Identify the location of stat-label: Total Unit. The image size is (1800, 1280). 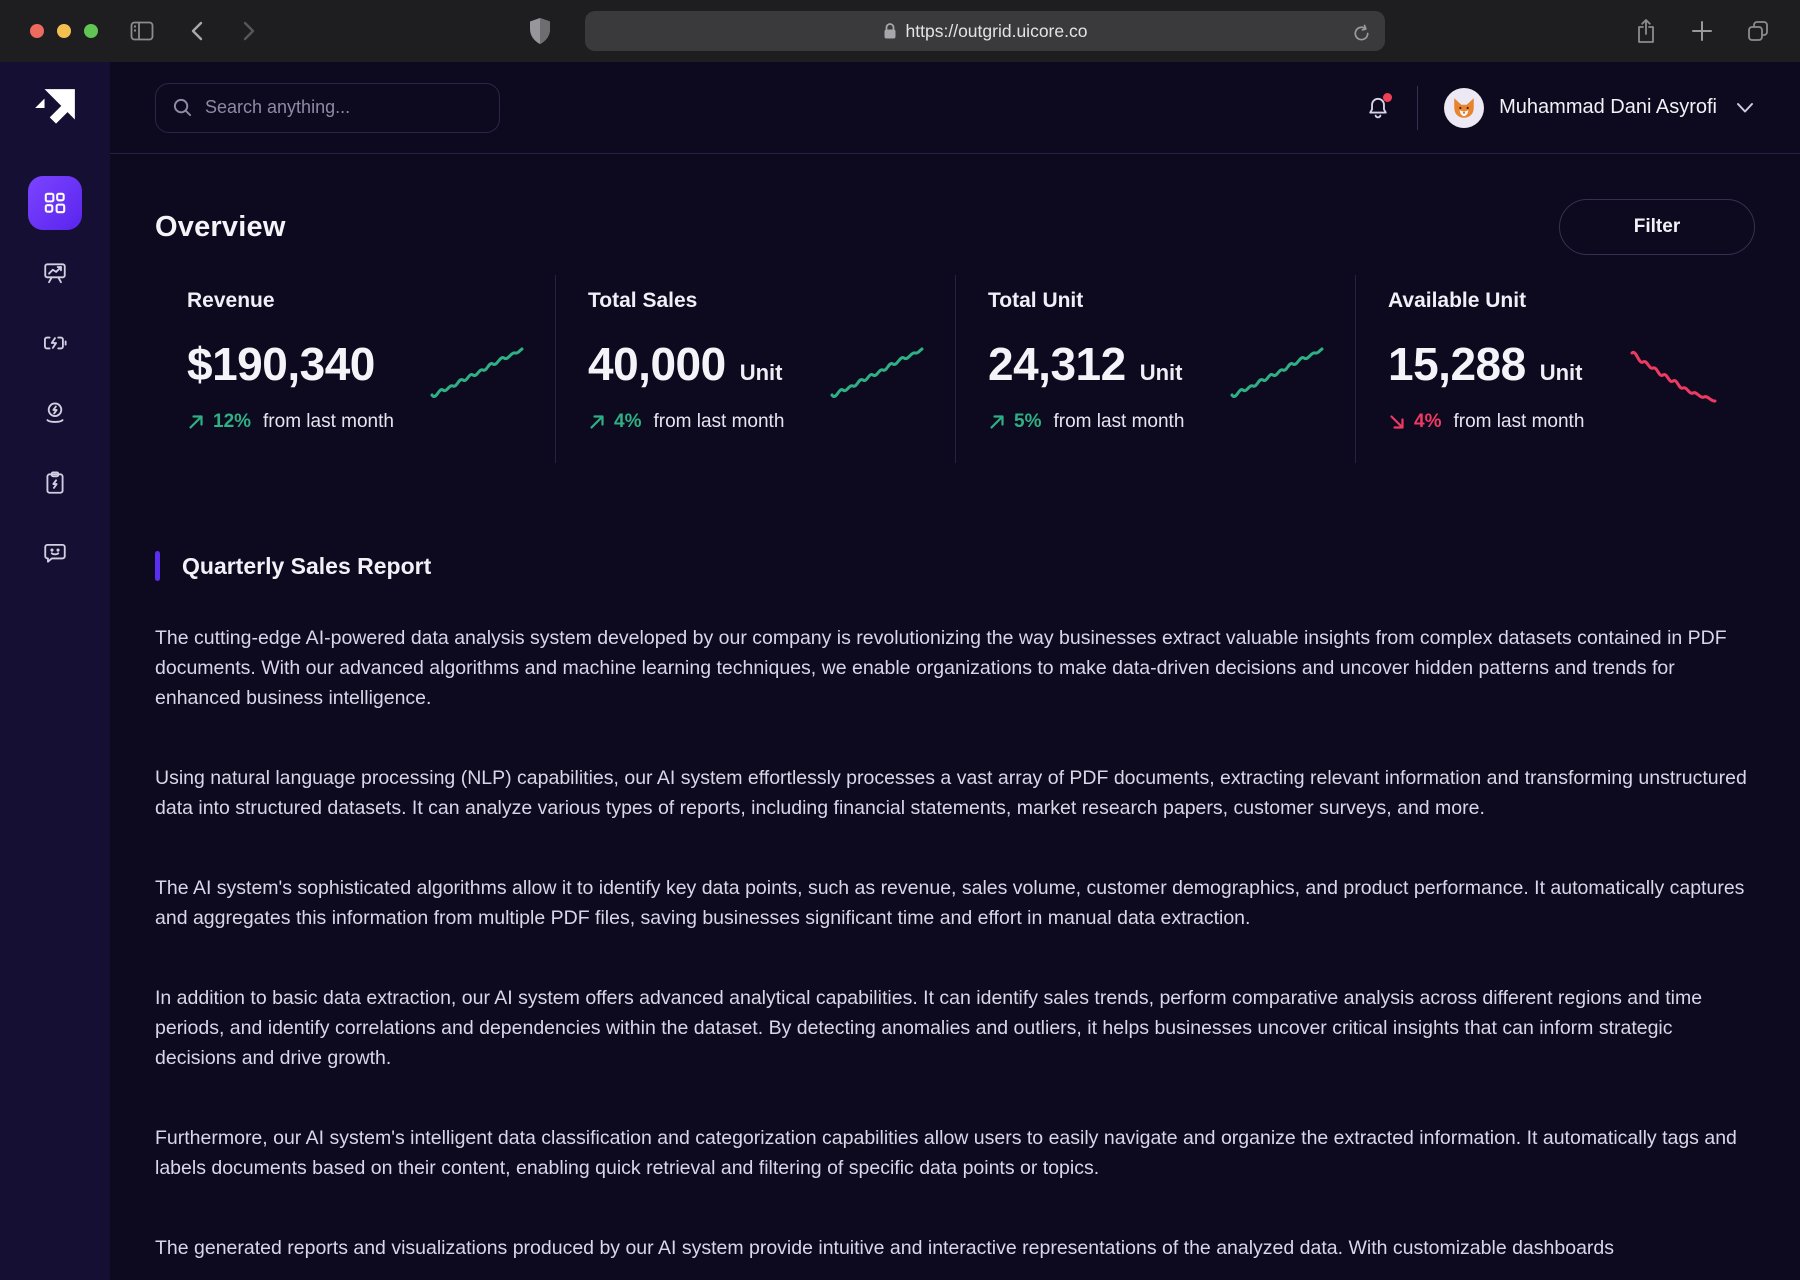
(1036, 300).